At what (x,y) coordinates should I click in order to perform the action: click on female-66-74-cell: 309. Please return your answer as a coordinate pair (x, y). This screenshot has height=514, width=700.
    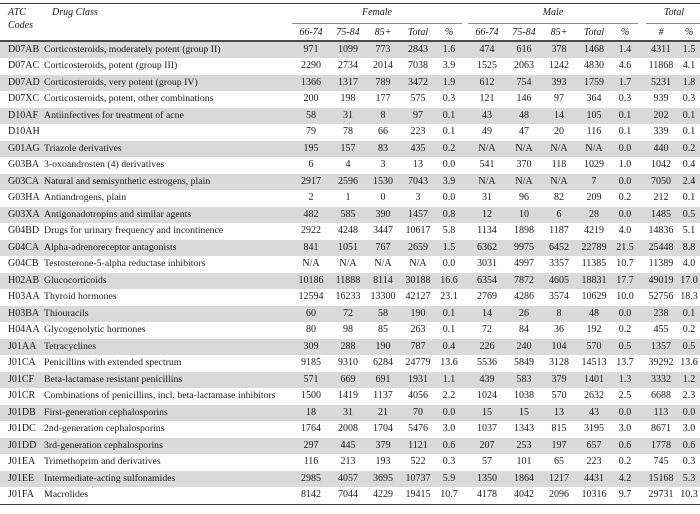
    Looking at the image, I should click on (311, 346).